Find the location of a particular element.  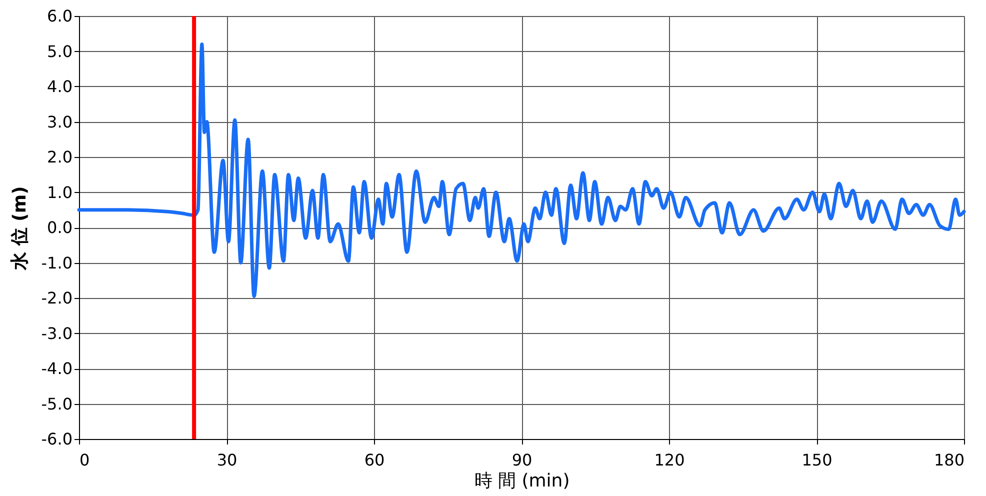

x-tick-label: 90 is located at coordinates (522, 460).